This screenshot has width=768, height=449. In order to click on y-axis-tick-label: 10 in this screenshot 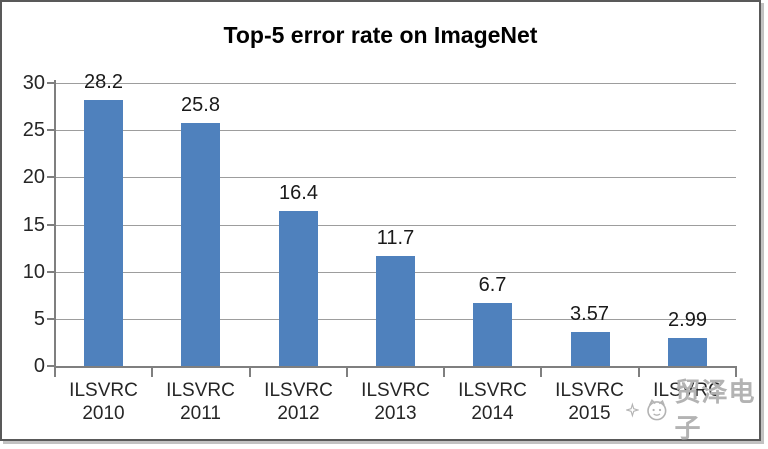, I will do `click(33, 272)`.